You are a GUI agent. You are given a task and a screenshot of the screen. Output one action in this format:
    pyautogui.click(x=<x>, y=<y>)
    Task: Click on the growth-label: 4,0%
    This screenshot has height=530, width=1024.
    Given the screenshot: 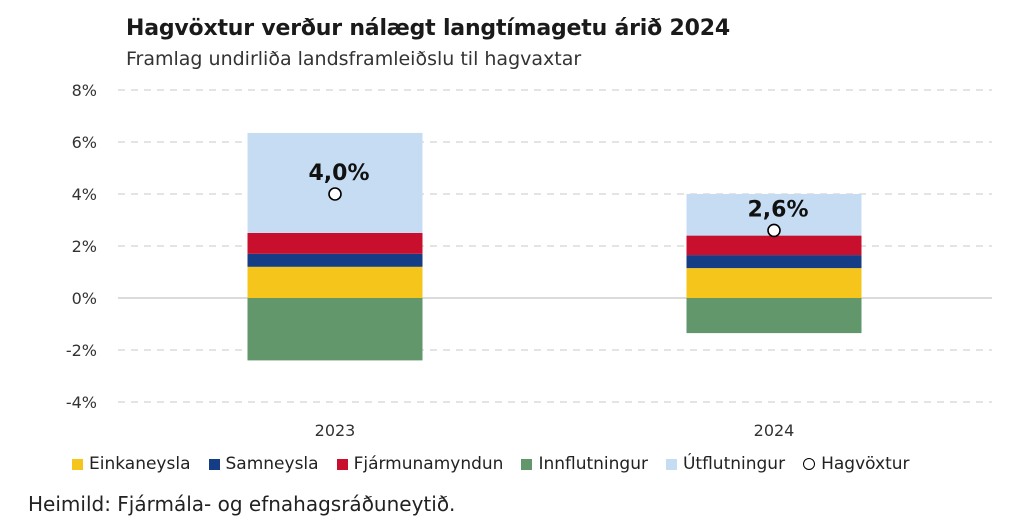 What is the action you would take?
    pyautogui.click(x=338, y=173)
    